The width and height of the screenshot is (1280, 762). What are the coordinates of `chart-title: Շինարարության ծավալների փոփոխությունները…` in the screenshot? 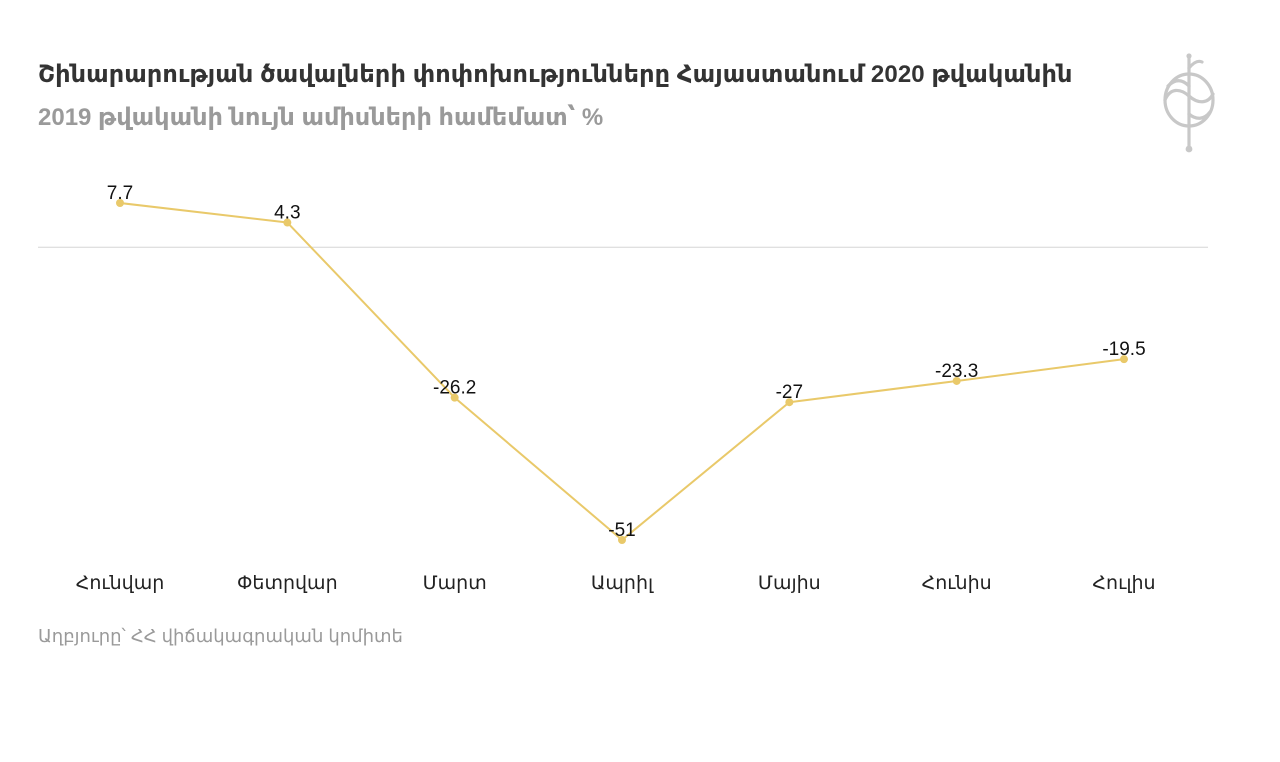 It's located at (555, 74).